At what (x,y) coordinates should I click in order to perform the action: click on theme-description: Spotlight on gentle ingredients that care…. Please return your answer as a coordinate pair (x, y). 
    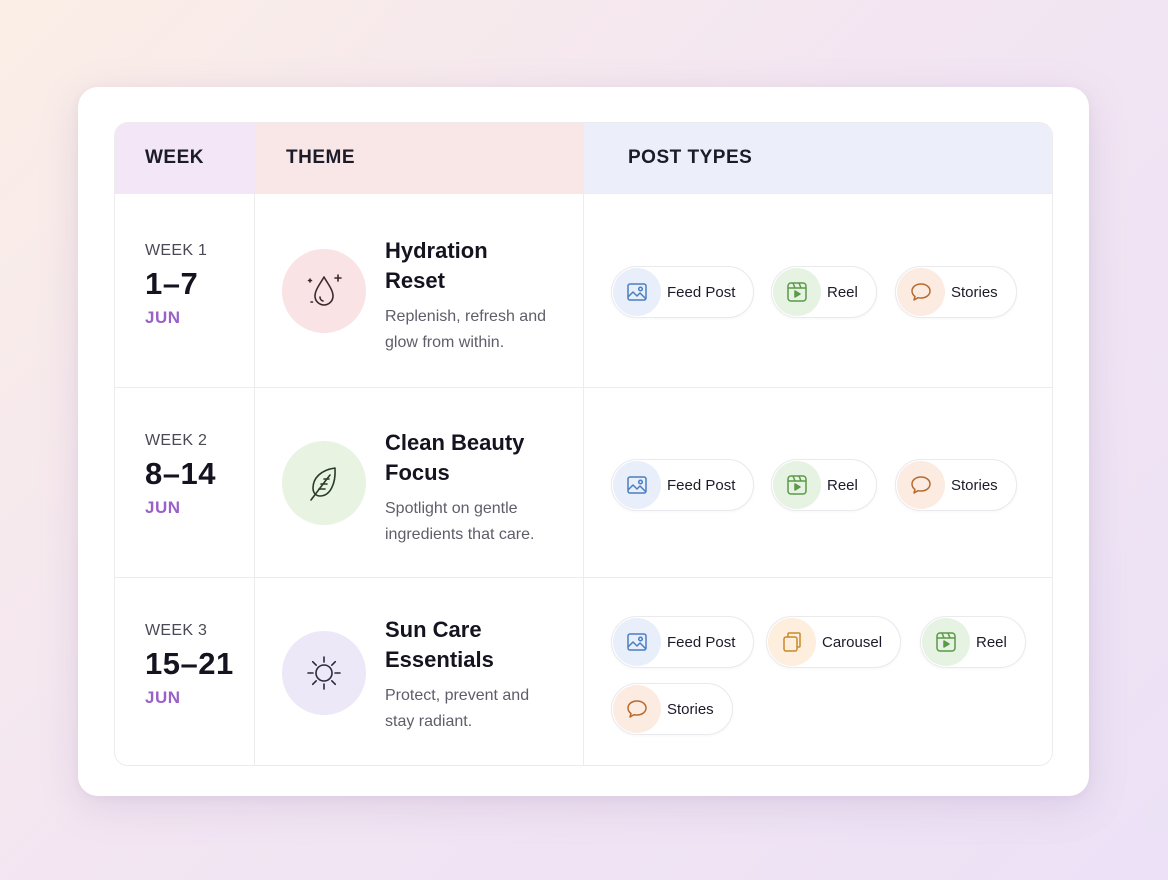
    Looking at the image, I should click on (460, 521).